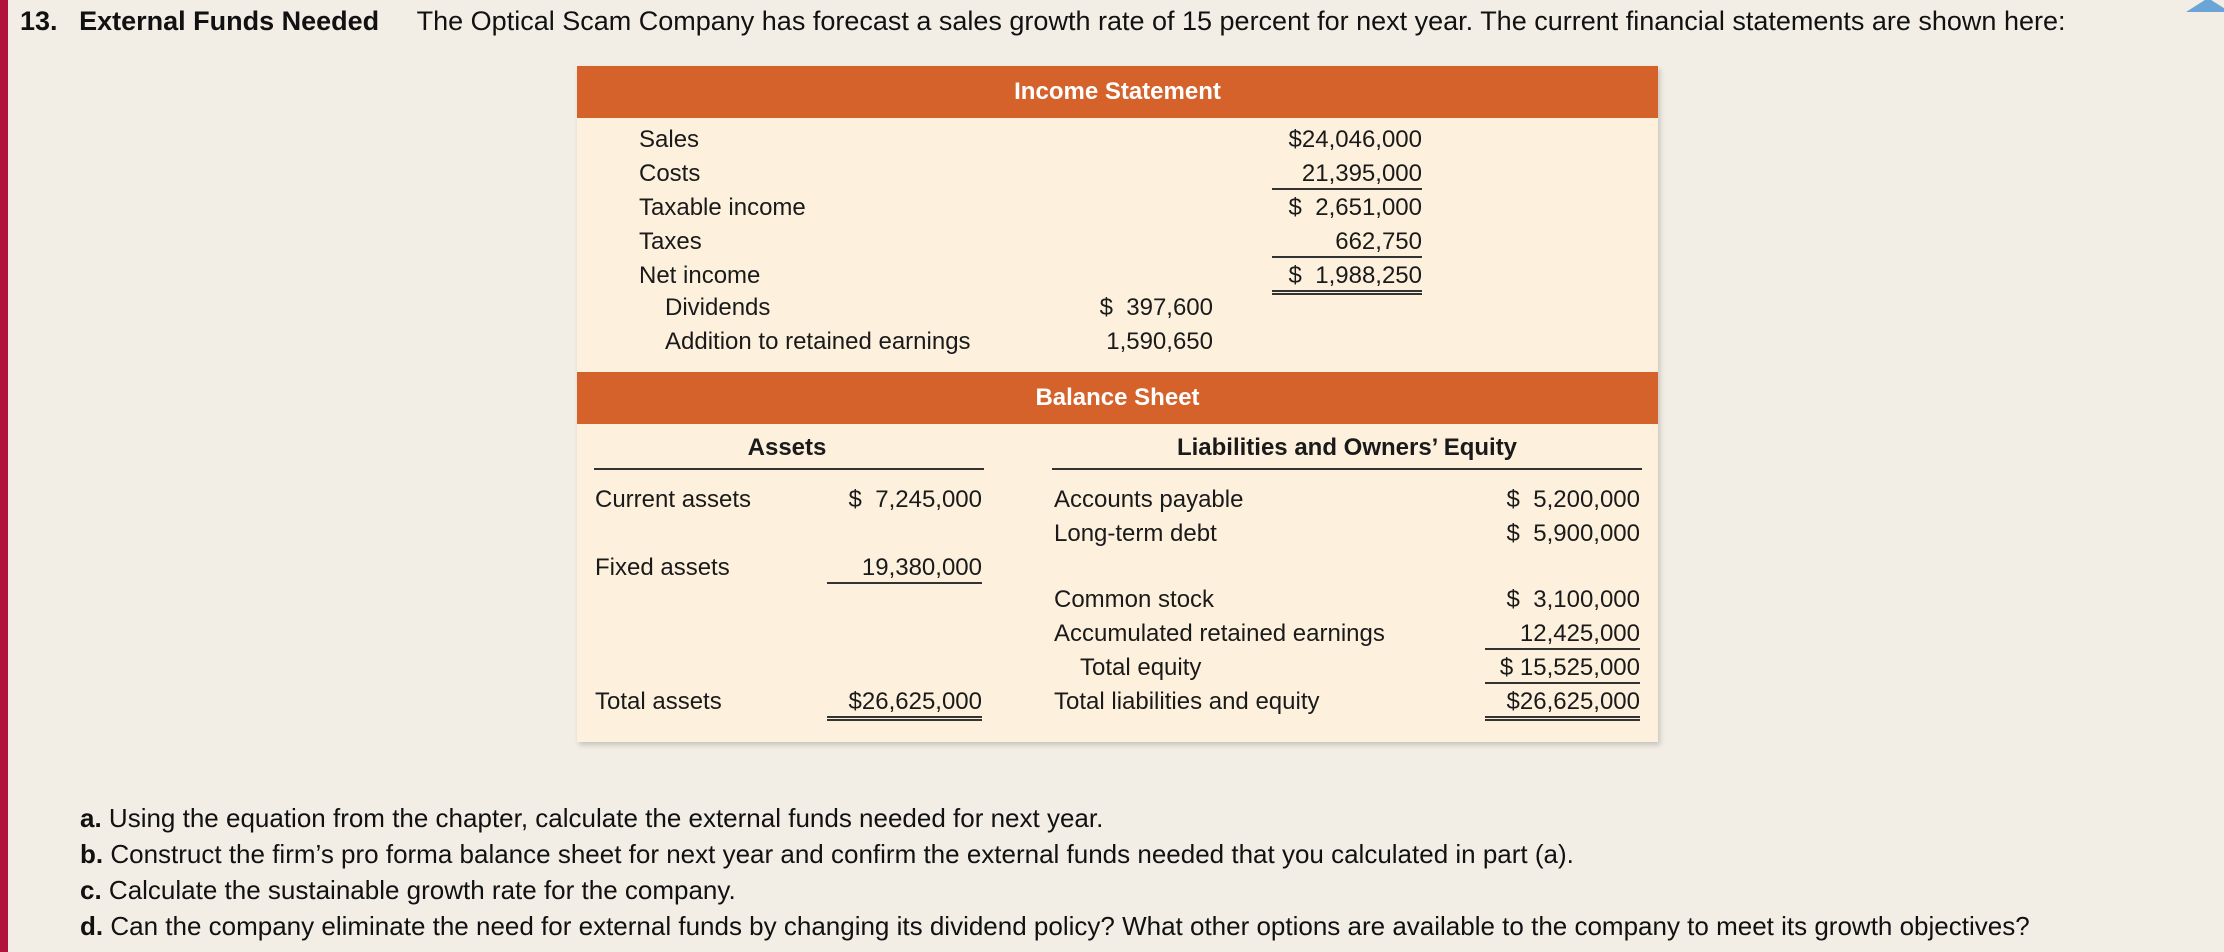  I want to click on fixed-assets-label: Fixed assets, so click(662, 567).